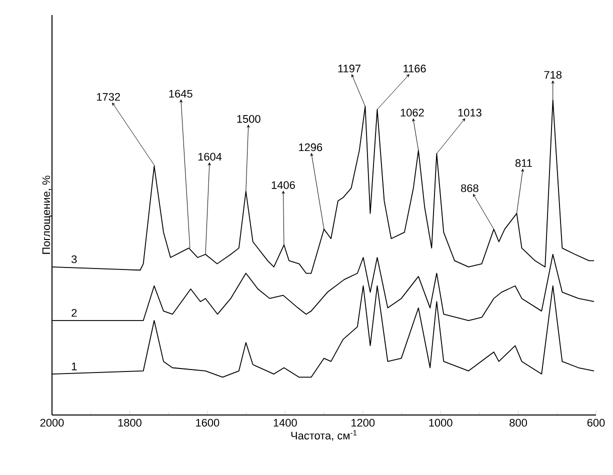 The height and width of the screenshot is (475, 613). What do you see at coordinates (363, 422) in the screenshot?
I see `x-tick-label: 1200` at bounding box center [363, 422].